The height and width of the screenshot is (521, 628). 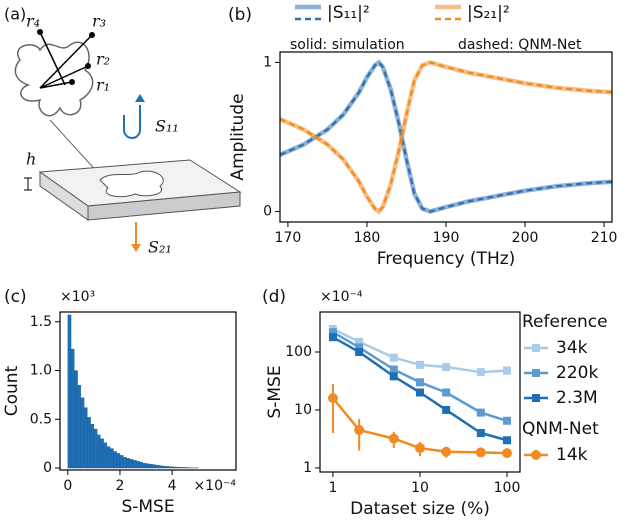 I want to click on y-tick-label: 0, so click(x=47, y=468).